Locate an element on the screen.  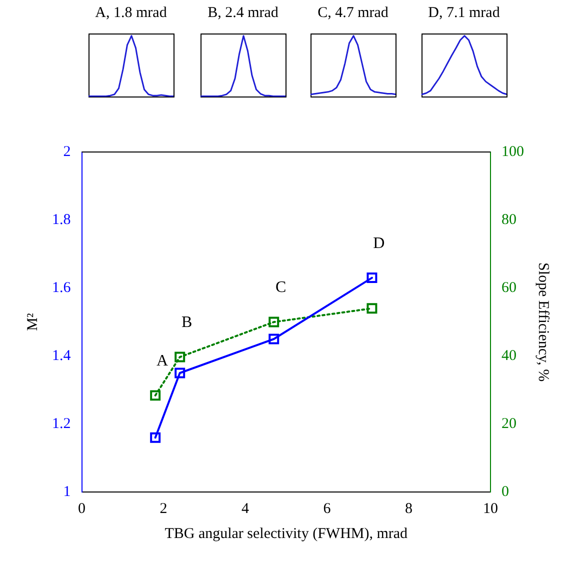
y-tick-label: 1.6 is located at coordinates (62, 288).